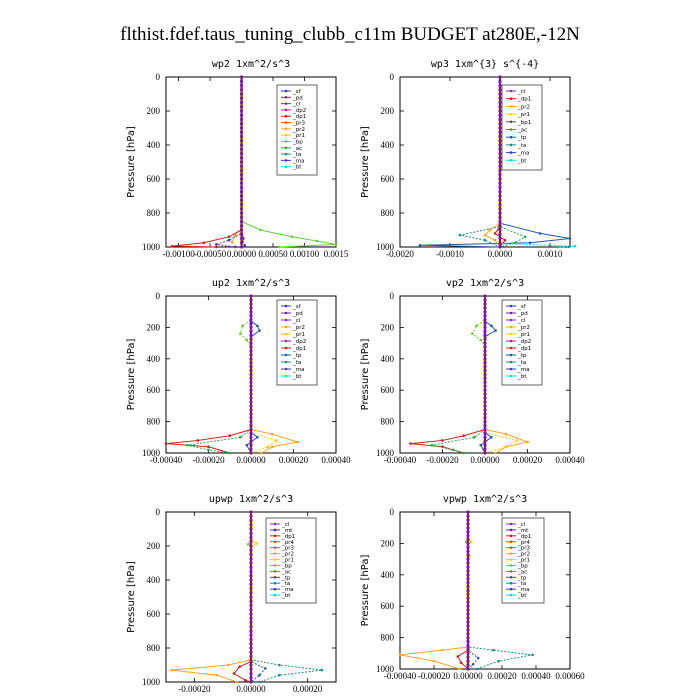  I want to click on x-tick-label: 0.00040, so click(536, 676).